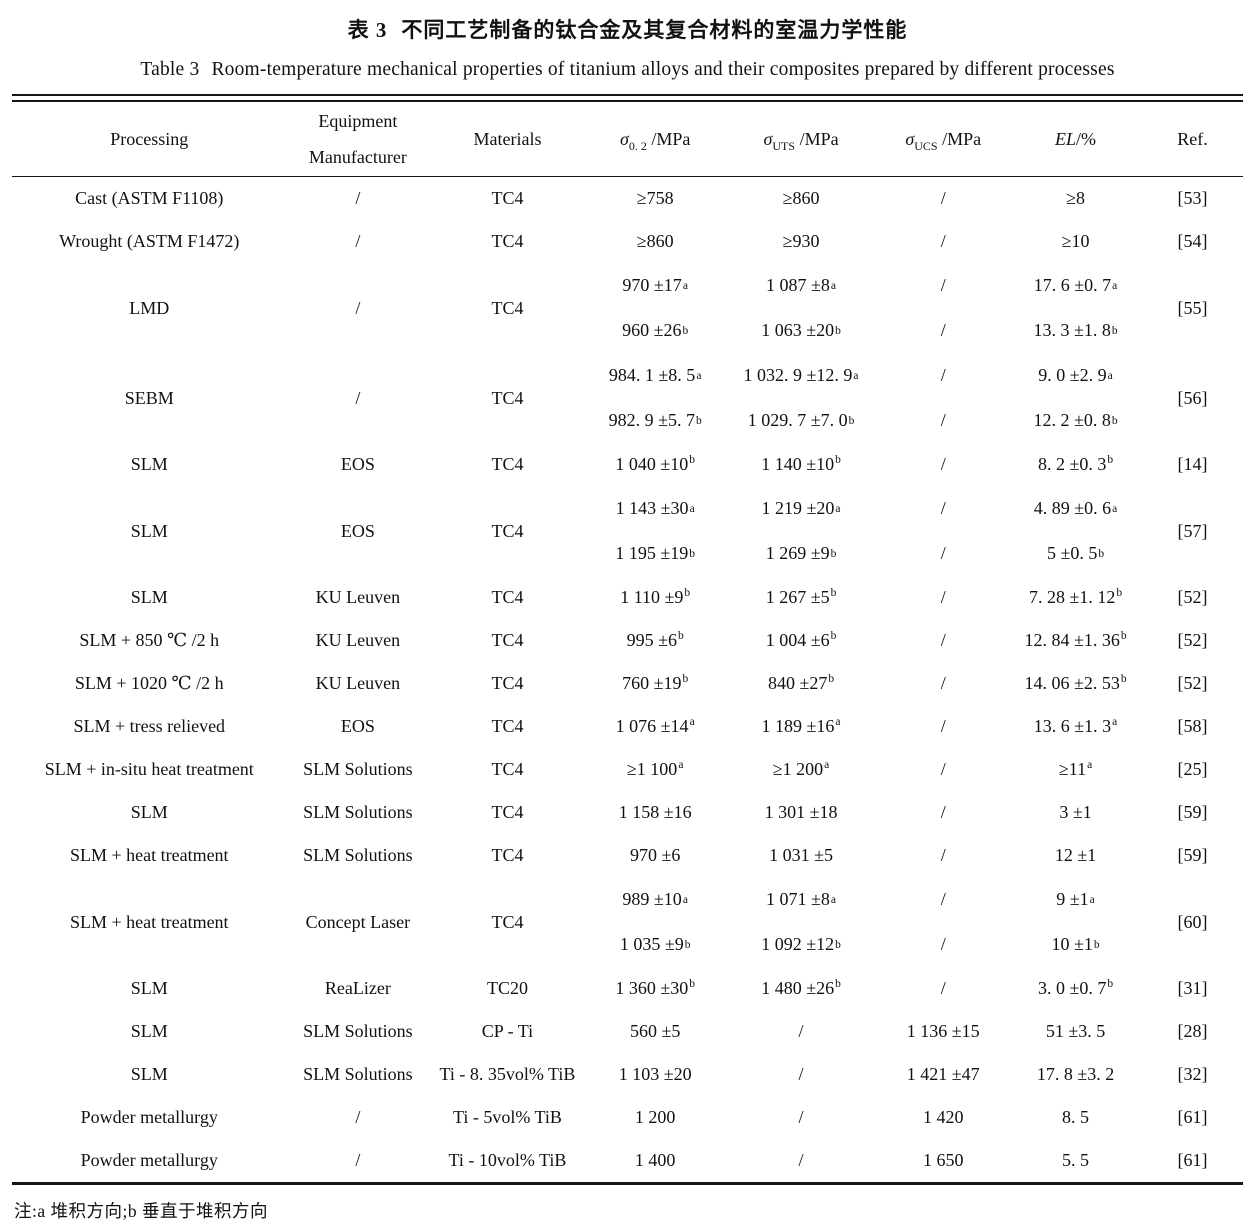 This screenshot has width=1255, height=1223. Describe the element at coordinates (943, 139) in the screenshot. I see `column-header-ucs: σUCS /MPa` at that location.